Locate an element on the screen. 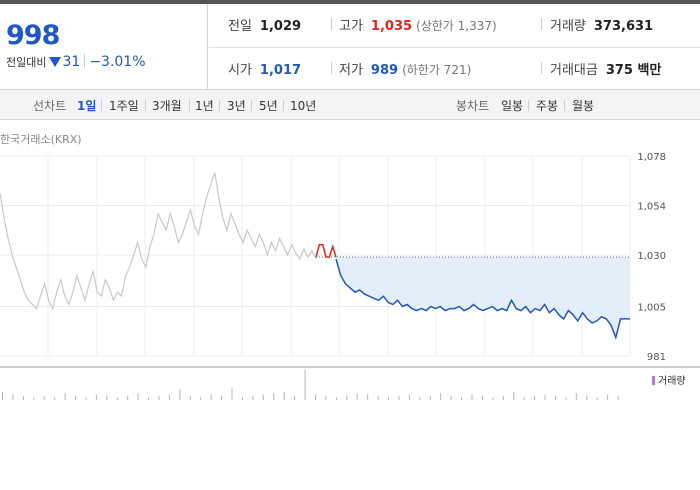 This screenshot has width=700, height=490. chart-tabs: 선차트 1일 1주일 3개월 1년 3년 5년 10년 봉차트 일봉 주봉 월봉 is located at coordinates (350, 105).